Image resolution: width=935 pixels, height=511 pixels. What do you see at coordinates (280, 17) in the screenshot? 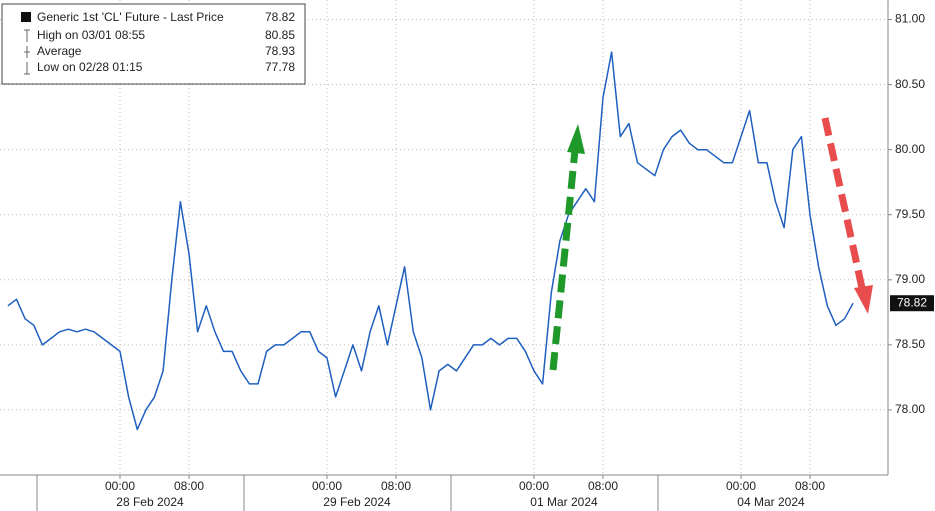
I see `legend-value: 78.82` at bounding box center [280, 17].